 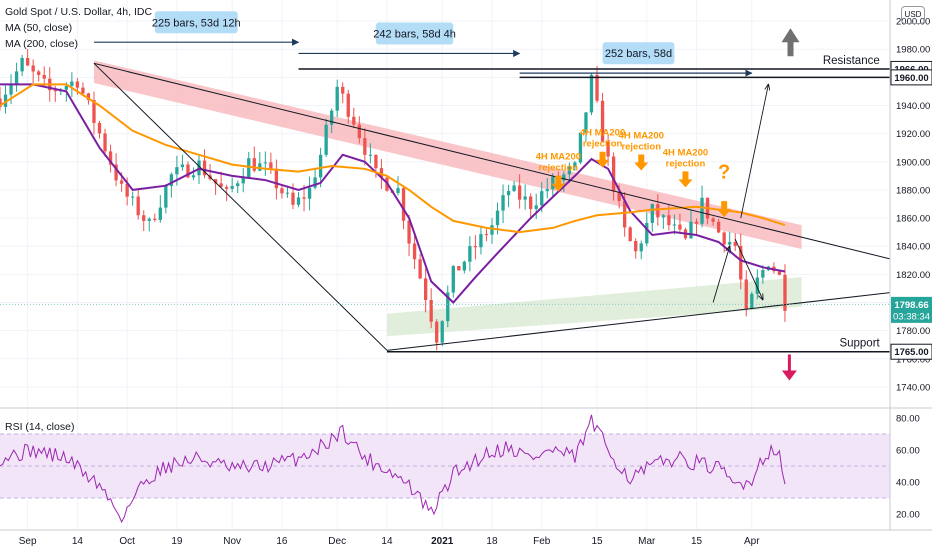 I want to click on ma50-legend: MA (50, close), so click(x=39, y=28).